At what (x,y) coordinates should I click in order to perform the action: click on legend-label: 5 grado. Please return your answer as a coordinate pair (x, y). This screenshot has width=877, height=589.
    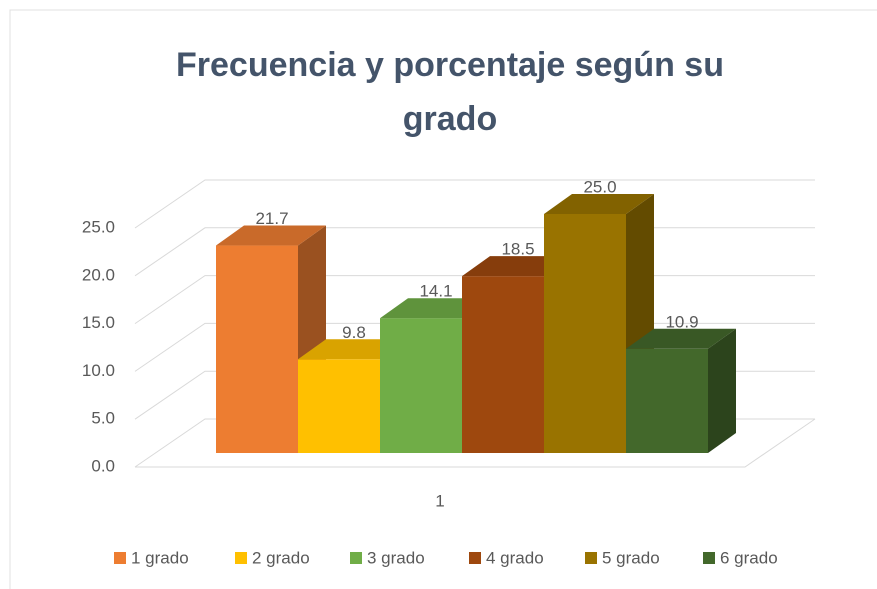
    Looking at the image, I should click on (631, 557).